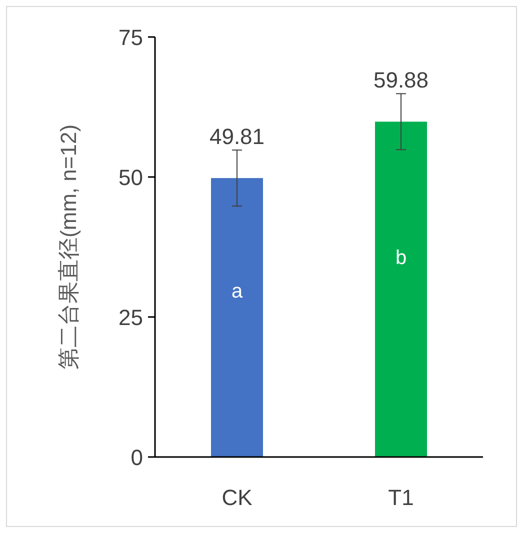  I want to click on y-axis-title: 第二台果直径(mm, n=12), so click(68, 247).